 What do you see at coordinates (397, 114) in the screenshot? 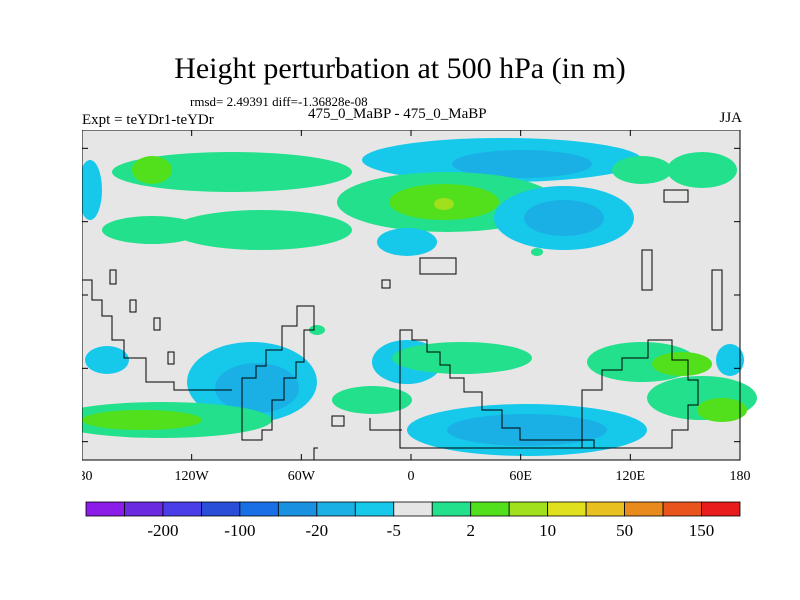
I see `period-label: 475_0_MaBP - 475_0_MaBP` at bounding box center [397, 114].